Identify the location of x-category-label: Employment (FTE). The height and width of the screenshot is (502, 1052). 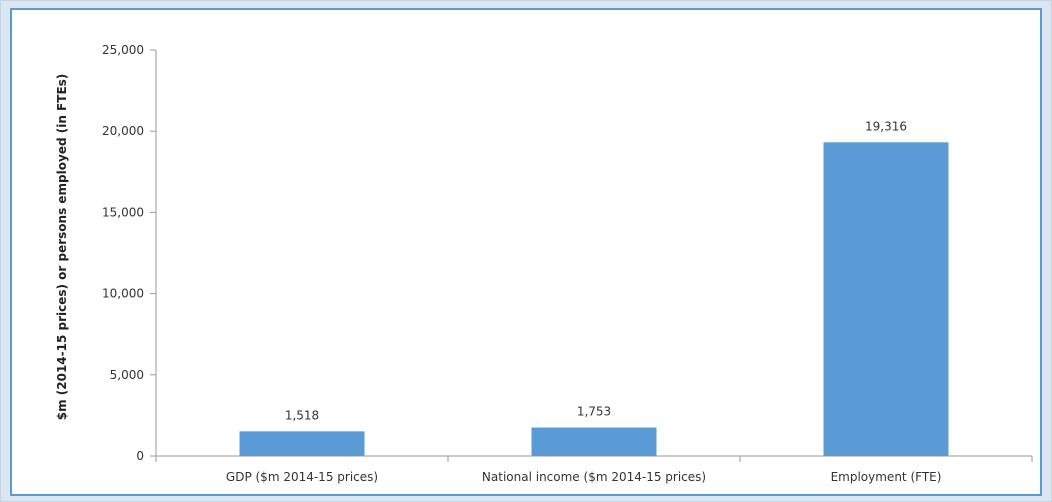
(886, 477).